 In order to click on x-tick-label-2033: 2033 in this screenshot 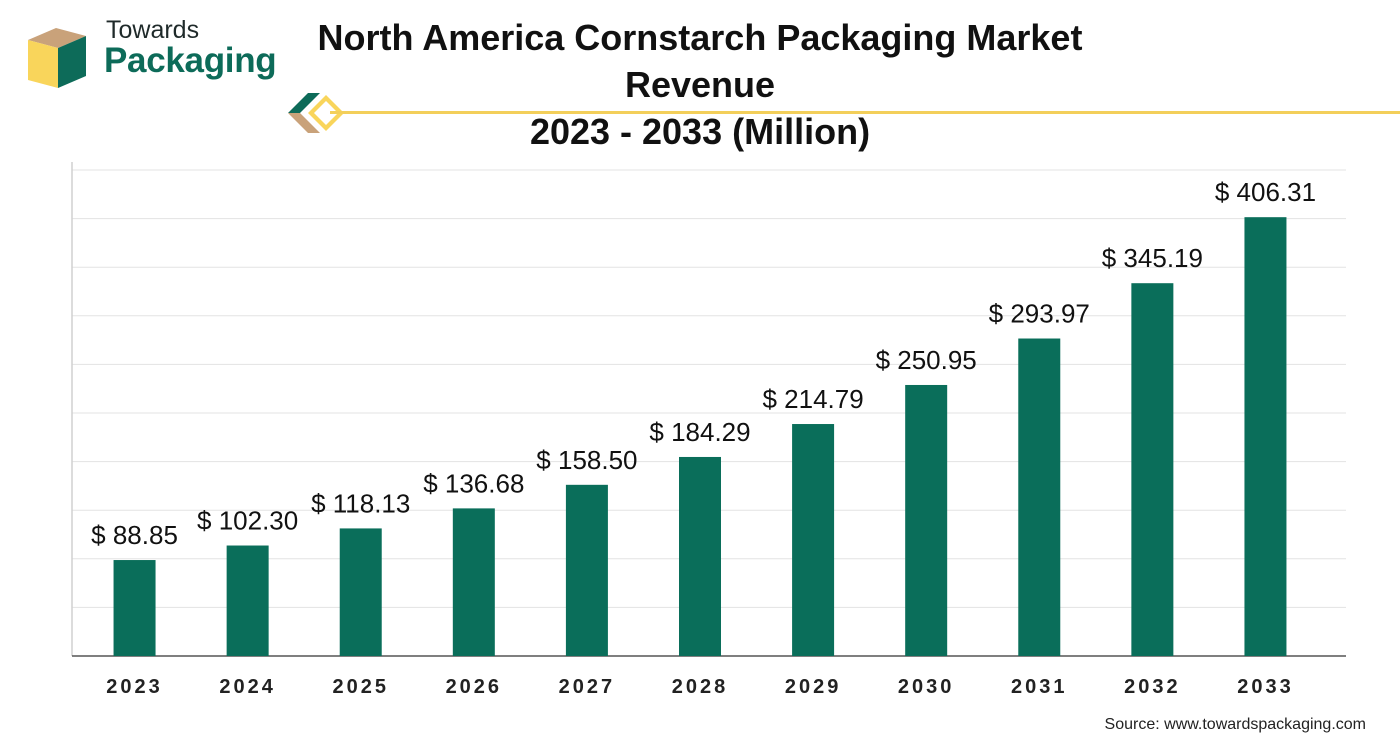, I will do `click(1265, 687)`.